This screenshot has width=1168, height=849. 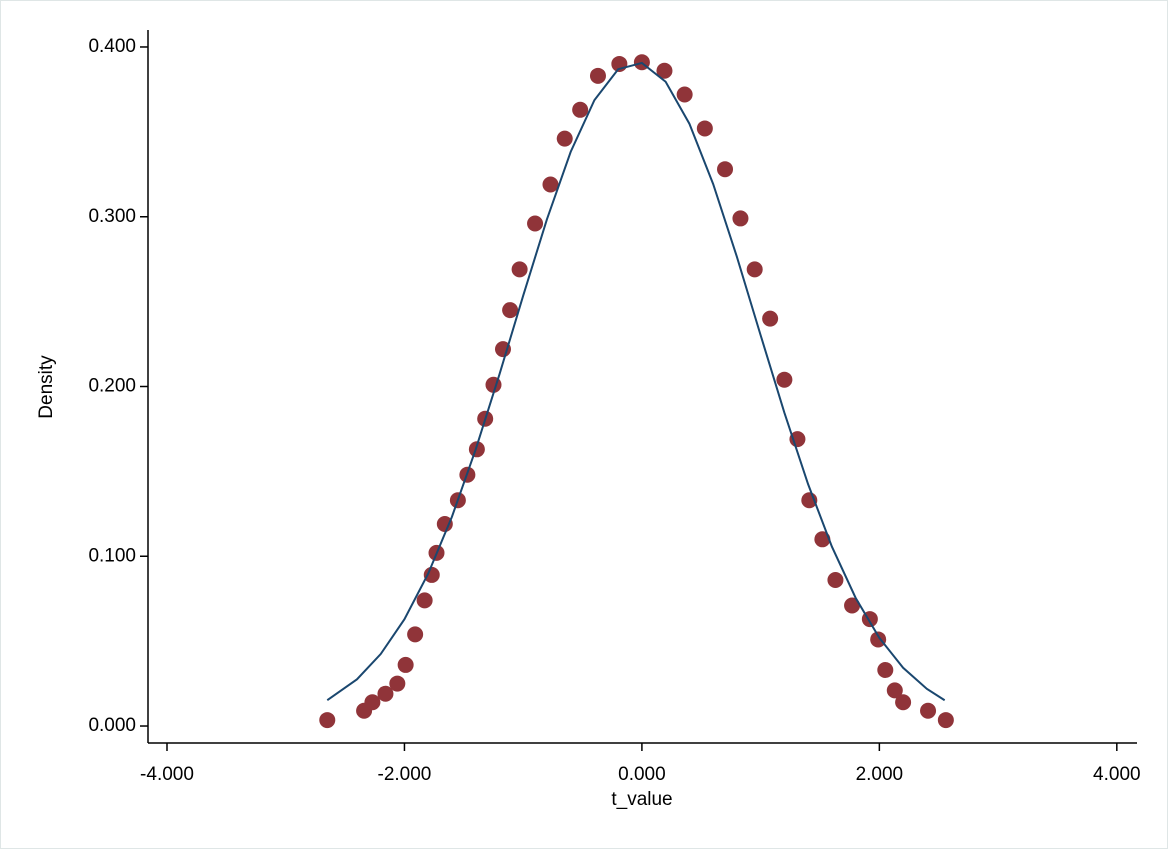 What do you see at coordinates (641, 799) in the screenshot?
I see `x-axis-title: t_value` at bounding box center [641, 799].